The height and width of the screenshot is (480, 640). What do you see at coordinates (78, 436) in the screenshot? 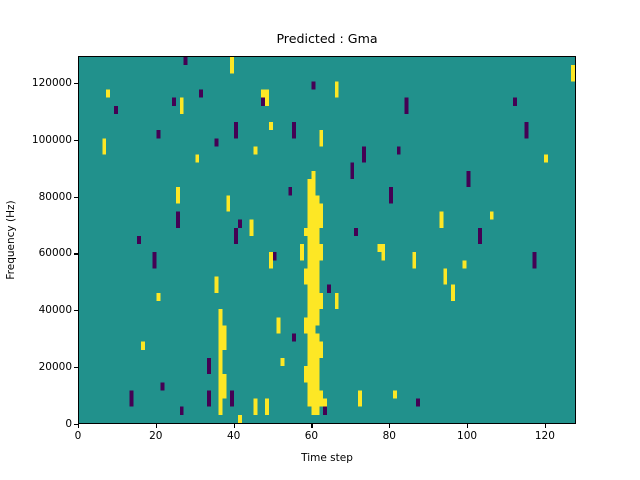
I see `x-tick-label: 0` at bounding box center [78, 436].